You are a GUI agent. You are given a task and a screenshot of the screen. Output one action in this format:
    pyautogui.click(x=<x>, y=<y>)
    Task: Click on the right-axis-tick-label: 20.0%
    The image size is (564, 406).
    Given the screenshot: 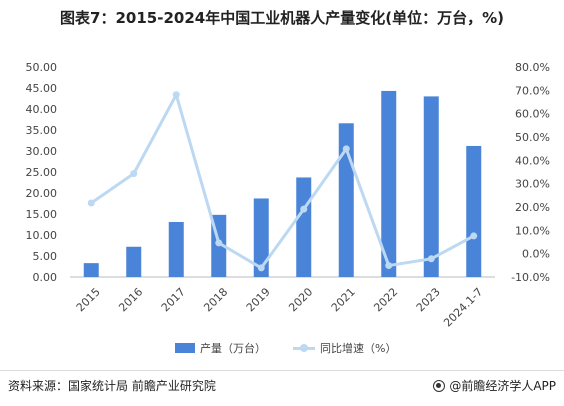 What is the action you would take?
    pyautogui.click(x=532, y=207)
    